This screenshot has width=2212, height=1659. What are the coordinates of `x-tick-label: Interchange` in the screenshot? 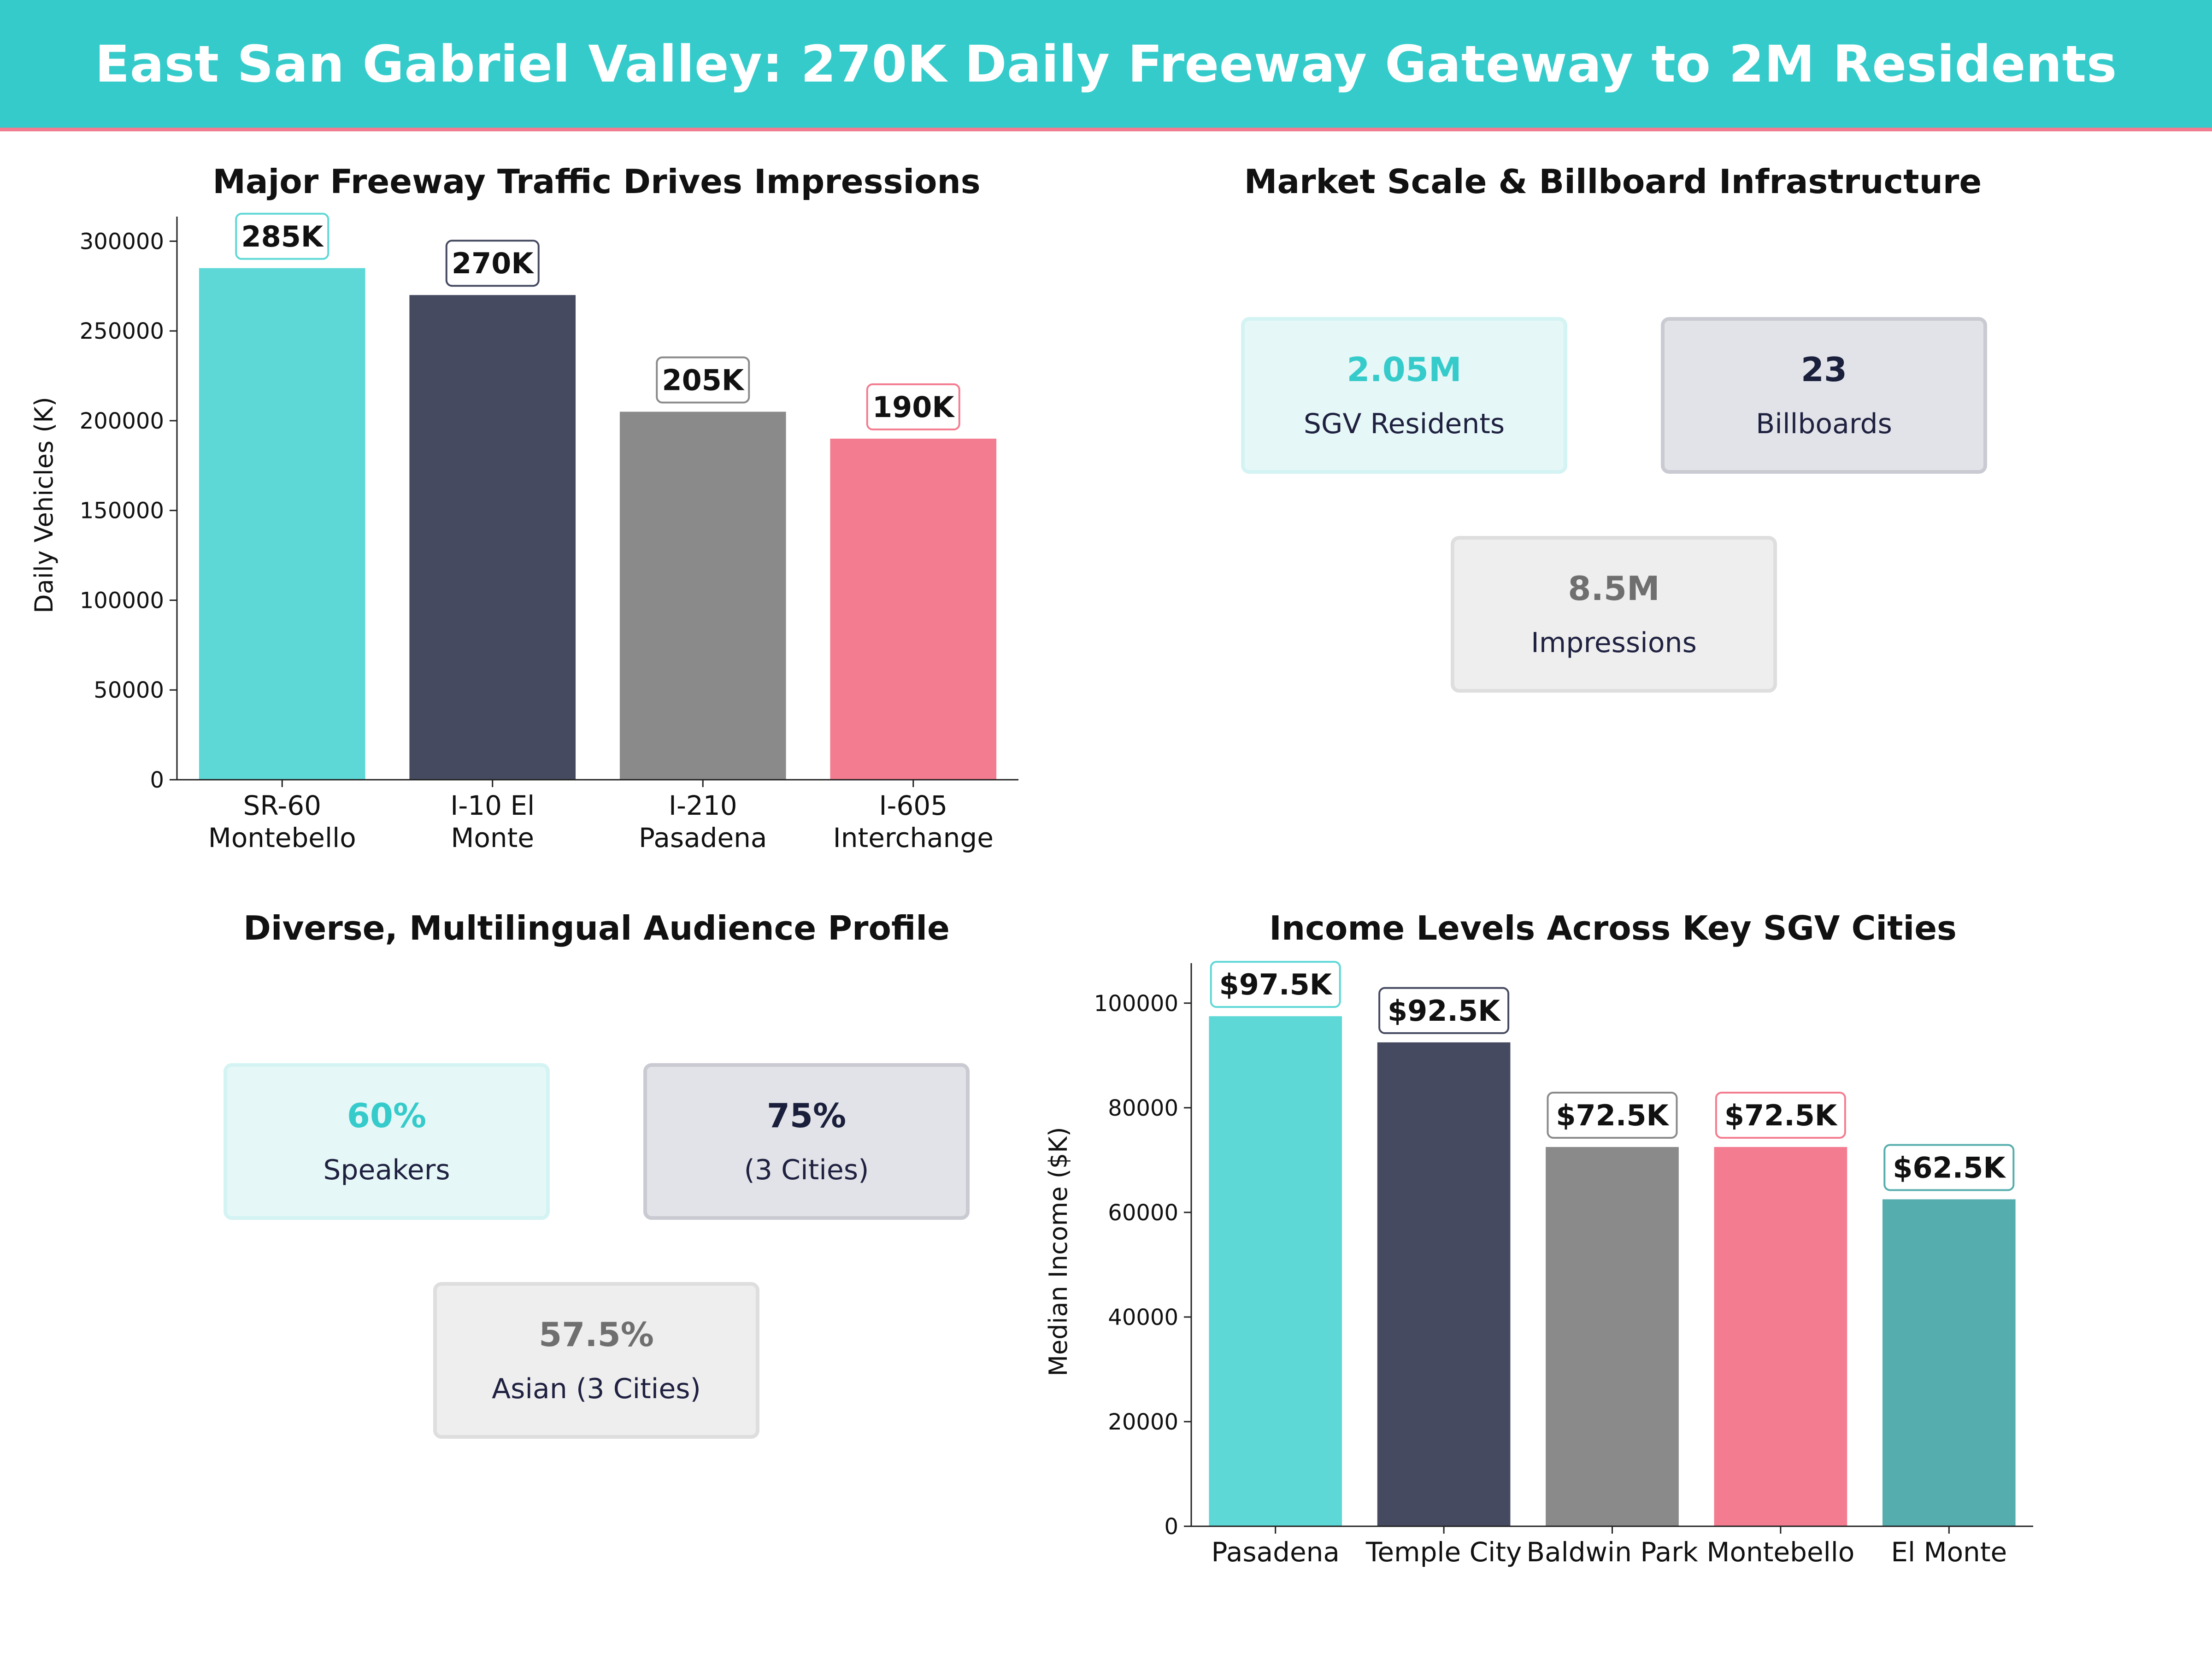 It's located at (913, 837).